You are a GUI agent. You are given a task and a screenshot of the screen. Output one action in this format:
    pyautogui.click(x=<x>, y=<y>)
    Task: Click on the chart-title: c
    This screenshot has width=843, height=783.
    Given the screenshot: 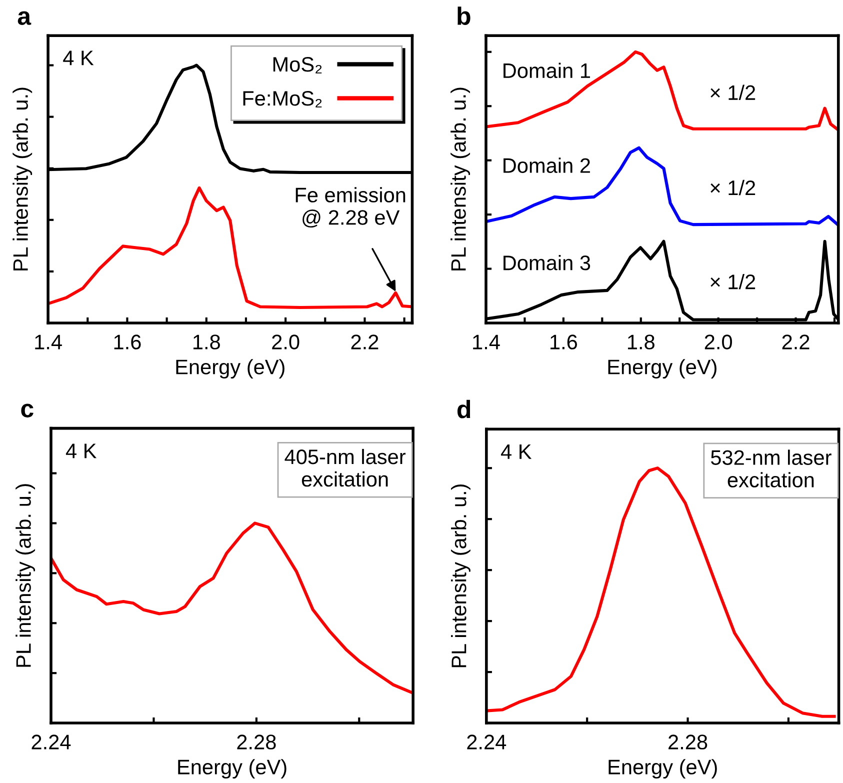 What is the action you would take?
    pyautogui.click(x=27, y=411)
    